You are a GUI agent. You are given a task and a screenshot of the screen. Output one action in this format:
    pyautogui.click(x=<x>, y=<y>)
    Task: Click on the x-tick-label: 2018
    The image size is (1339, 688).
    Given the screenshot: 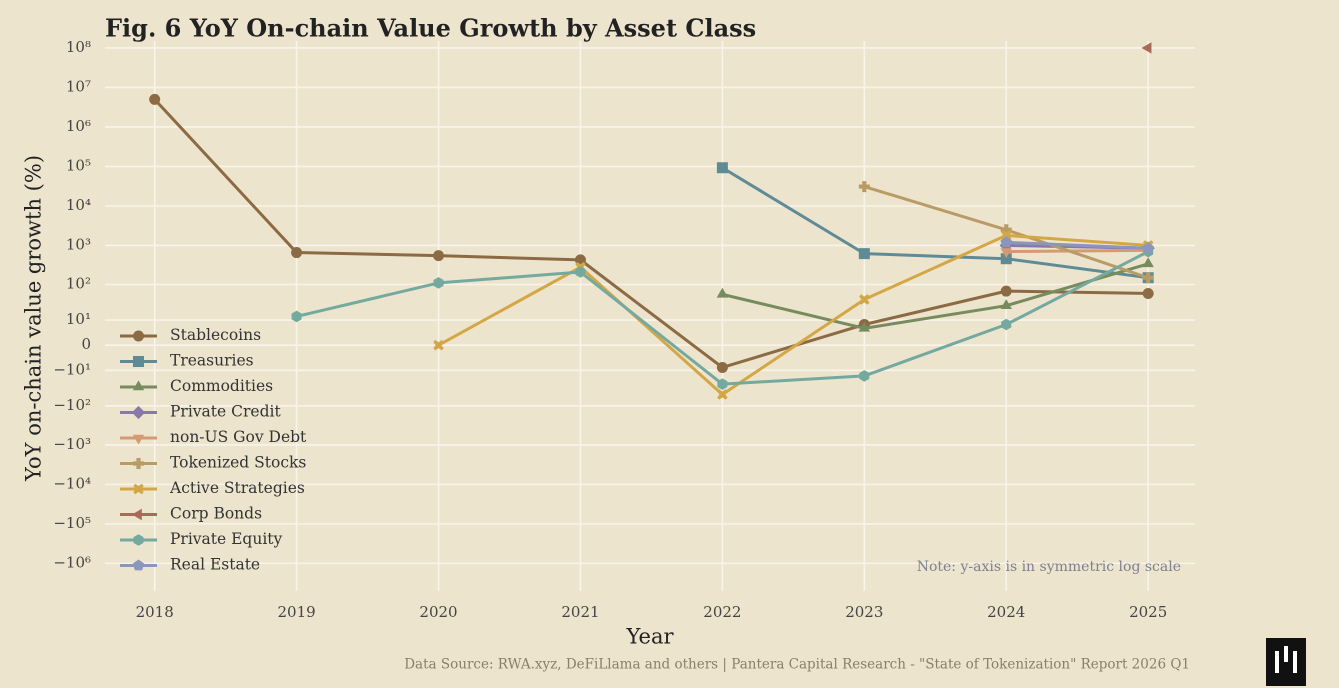 What is the action you would take?
    pyautogui.click(x=155, y=612)
    